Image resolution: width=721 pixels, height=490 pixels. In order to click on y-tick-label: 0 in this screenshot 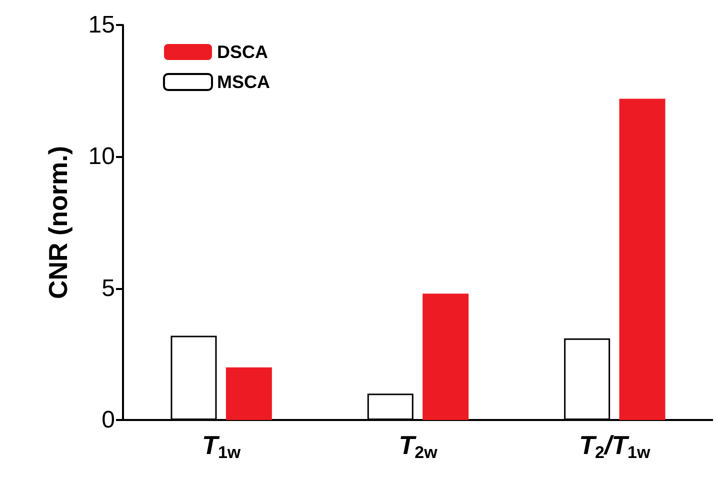, I will do `click(108, 420)`.